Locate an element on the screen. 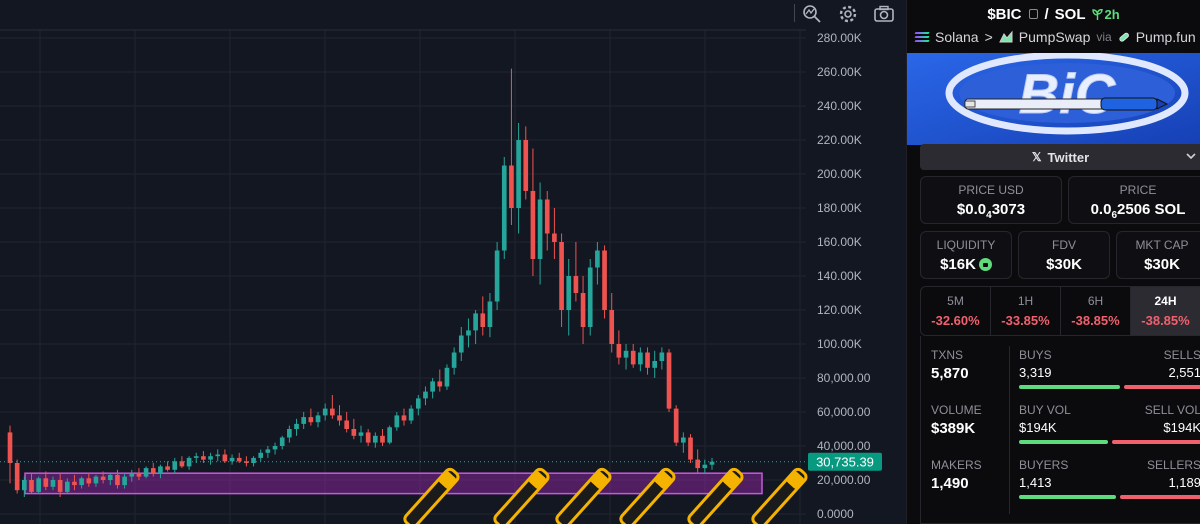  token-banner: BiC is located at coordinates (1053, 99).